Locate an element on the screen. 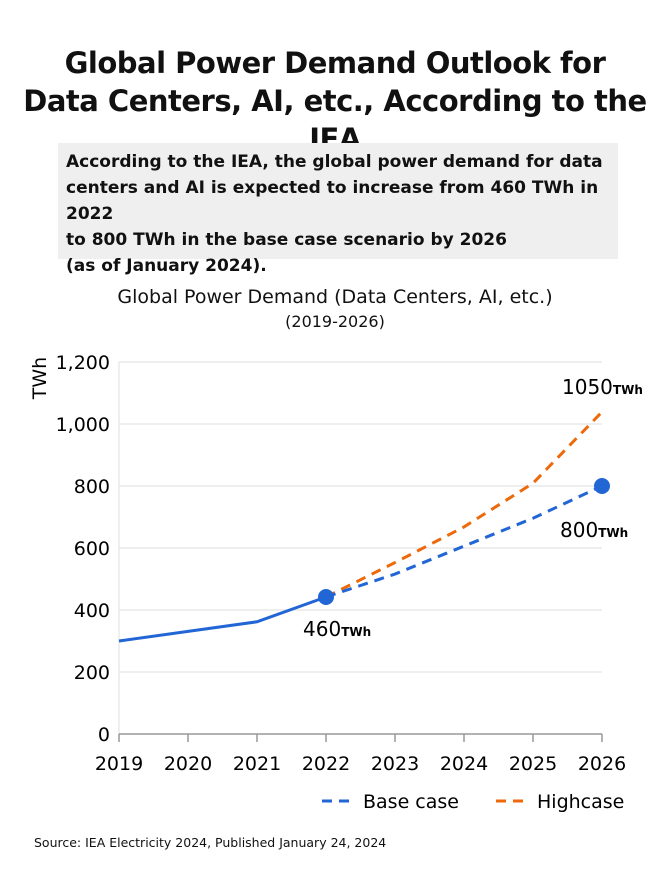 The height and width of the screenshot is (890, 670). y-axis-label: TWh is located at coordinates (40, 378).